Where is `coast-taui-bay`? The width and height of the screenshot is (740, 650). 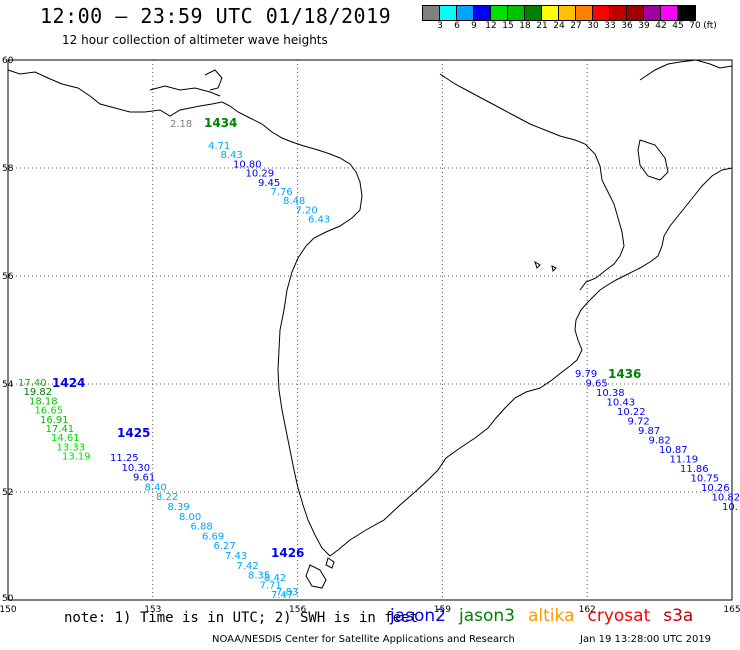 coast-taui-bay is located at coordinates (185, 91).